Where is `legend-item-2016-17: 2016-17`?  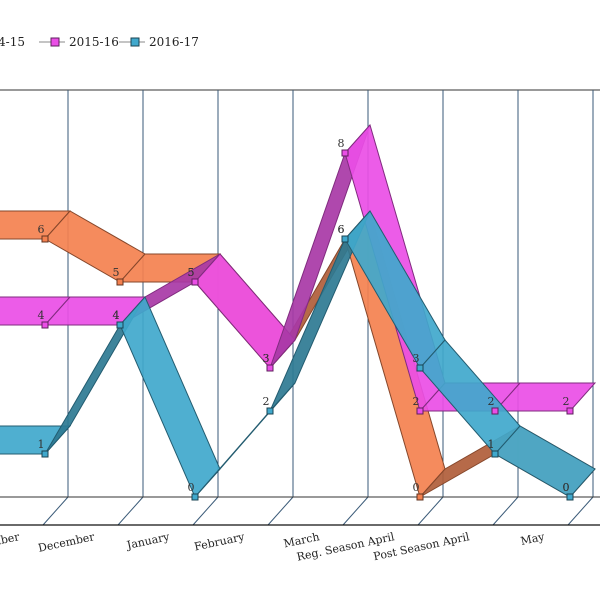 legend-item-2016-17: 2016-17 is located at coordinates (159, 42).